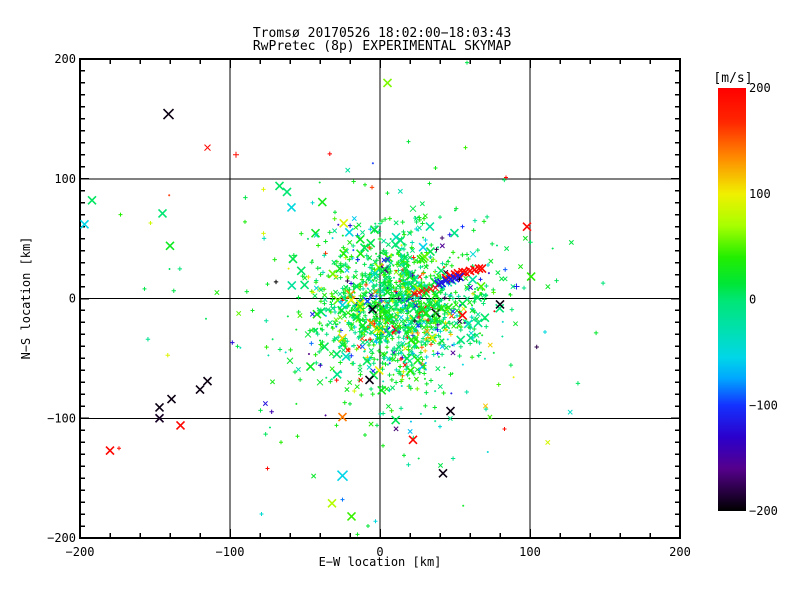 The image size is (800, 600). Describe the element at coordinates (479, 268) in the screenshot. I see `red-high-velocity-streak` at that location.